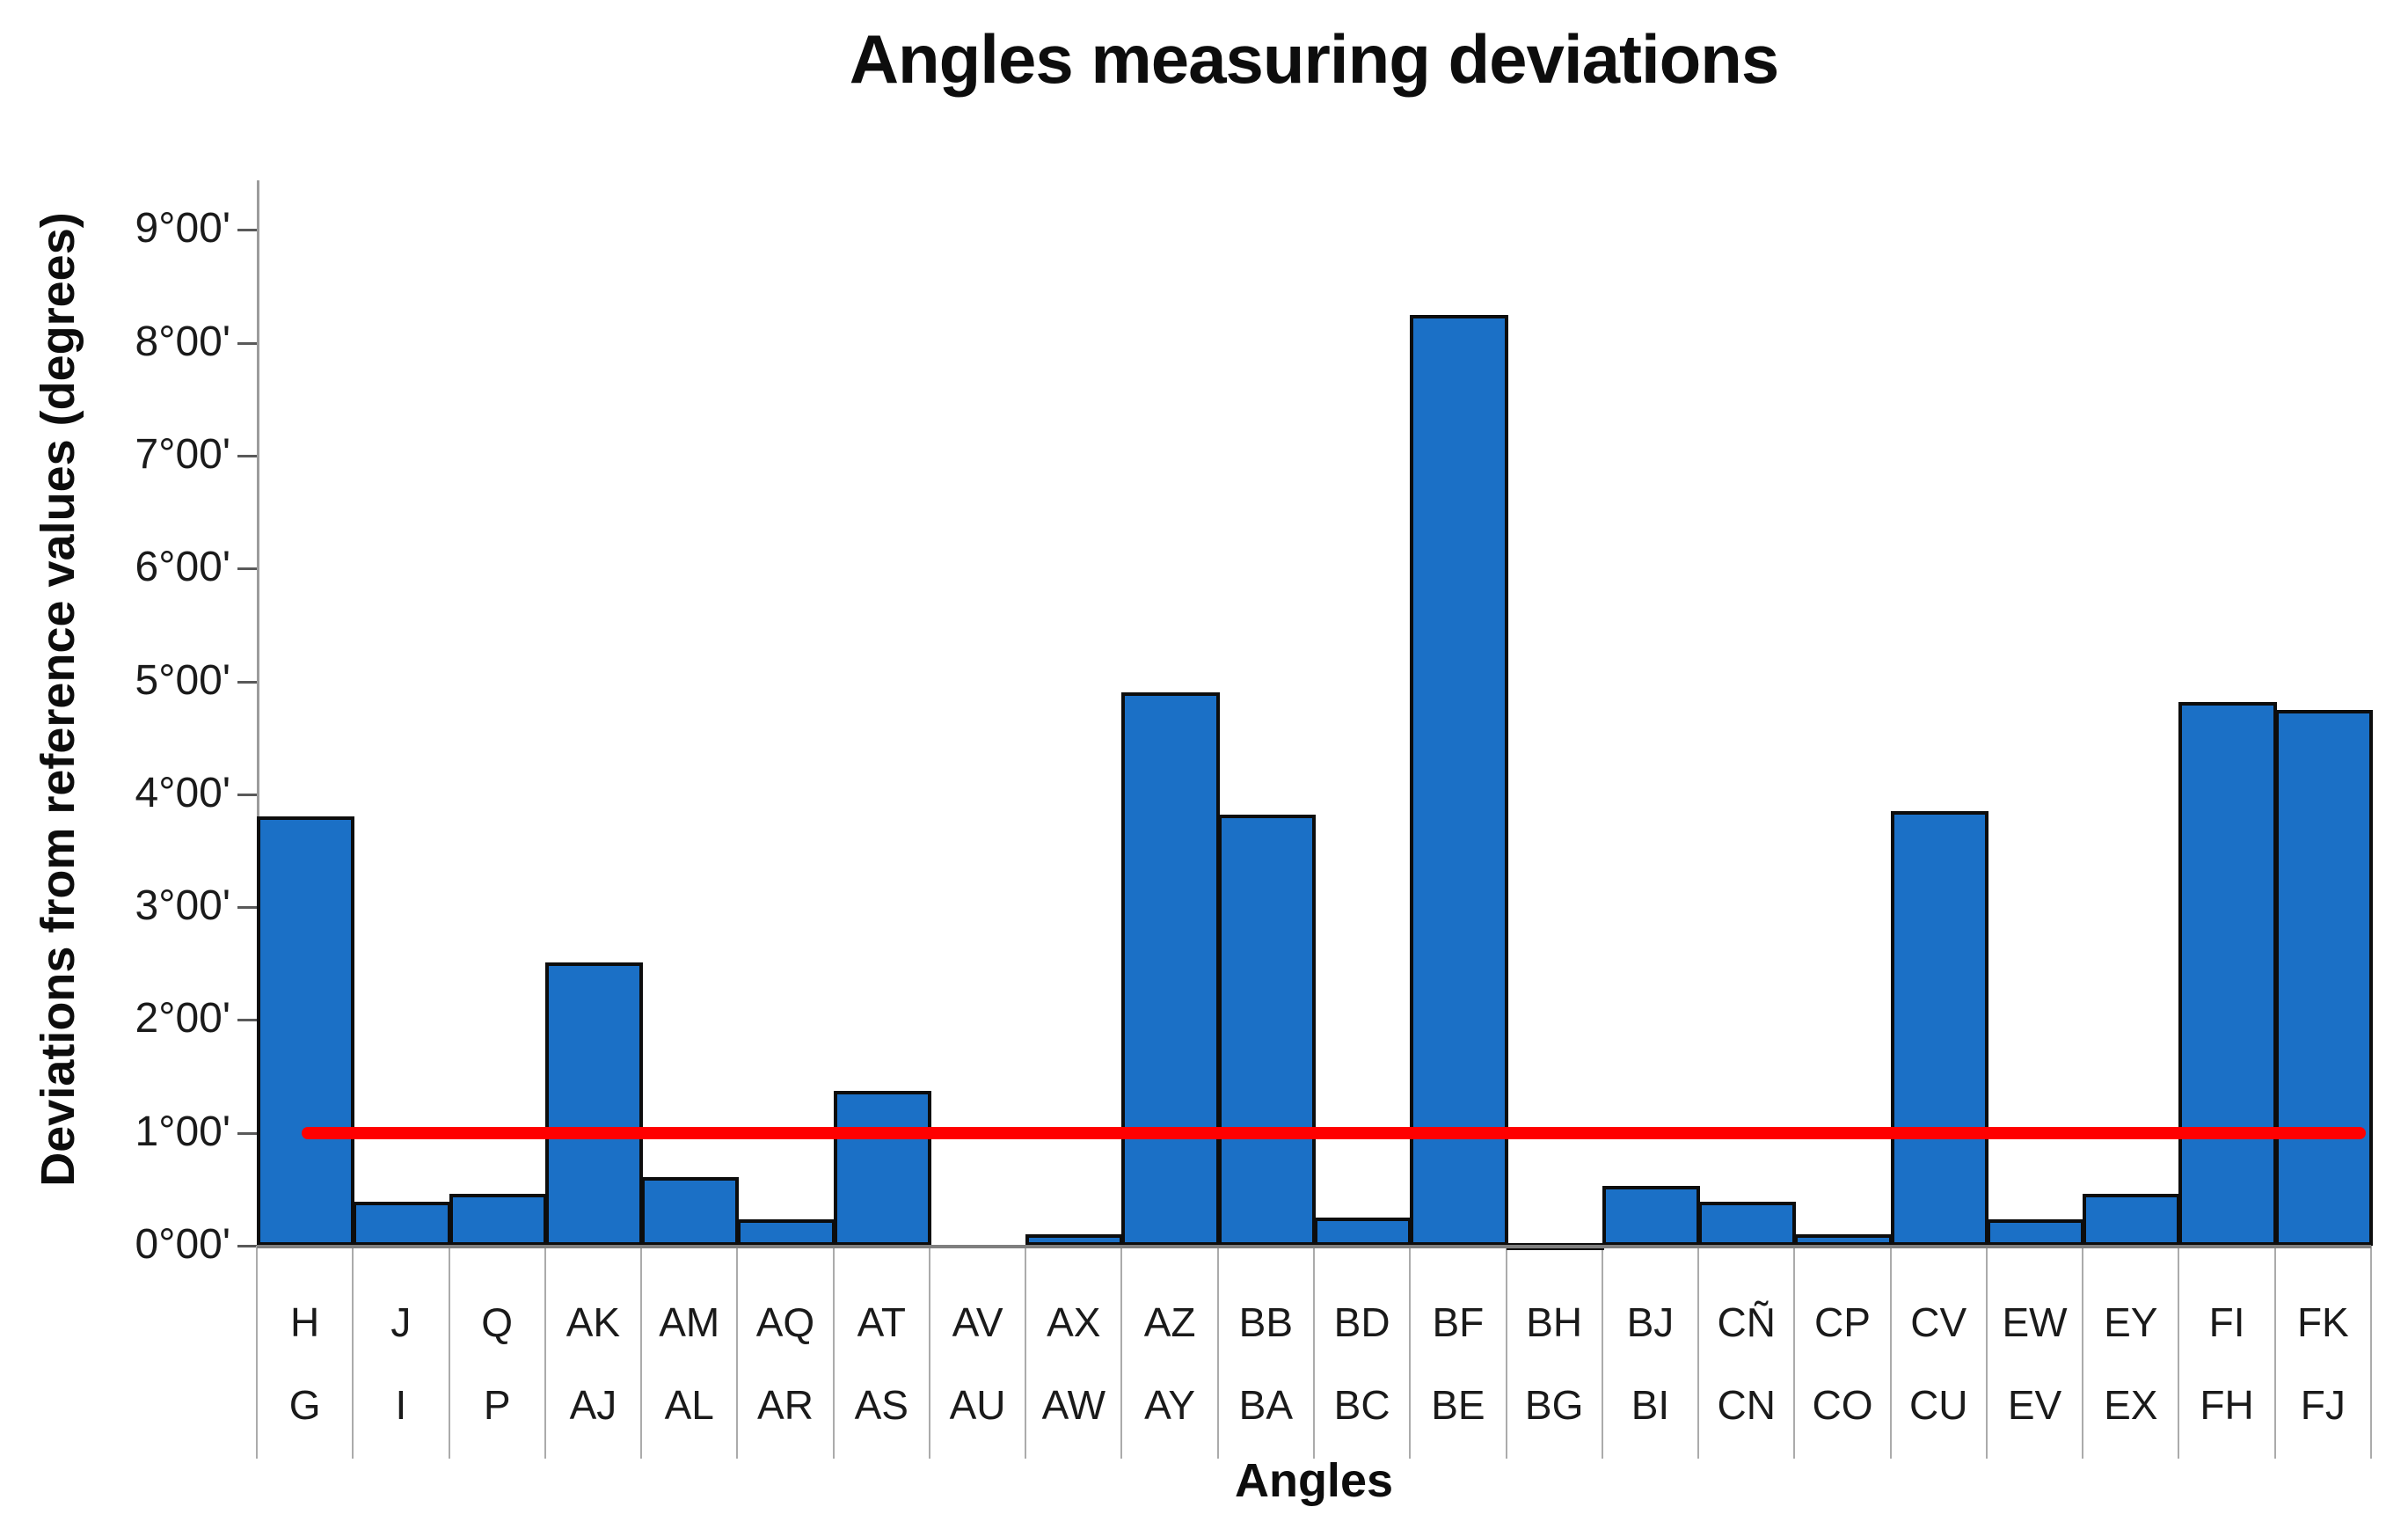 This screenshot has width=2408, height=1529. Describe the element at coordinates (689, 1322) in the screenshot. I see `category-label-top: AM` at that location.